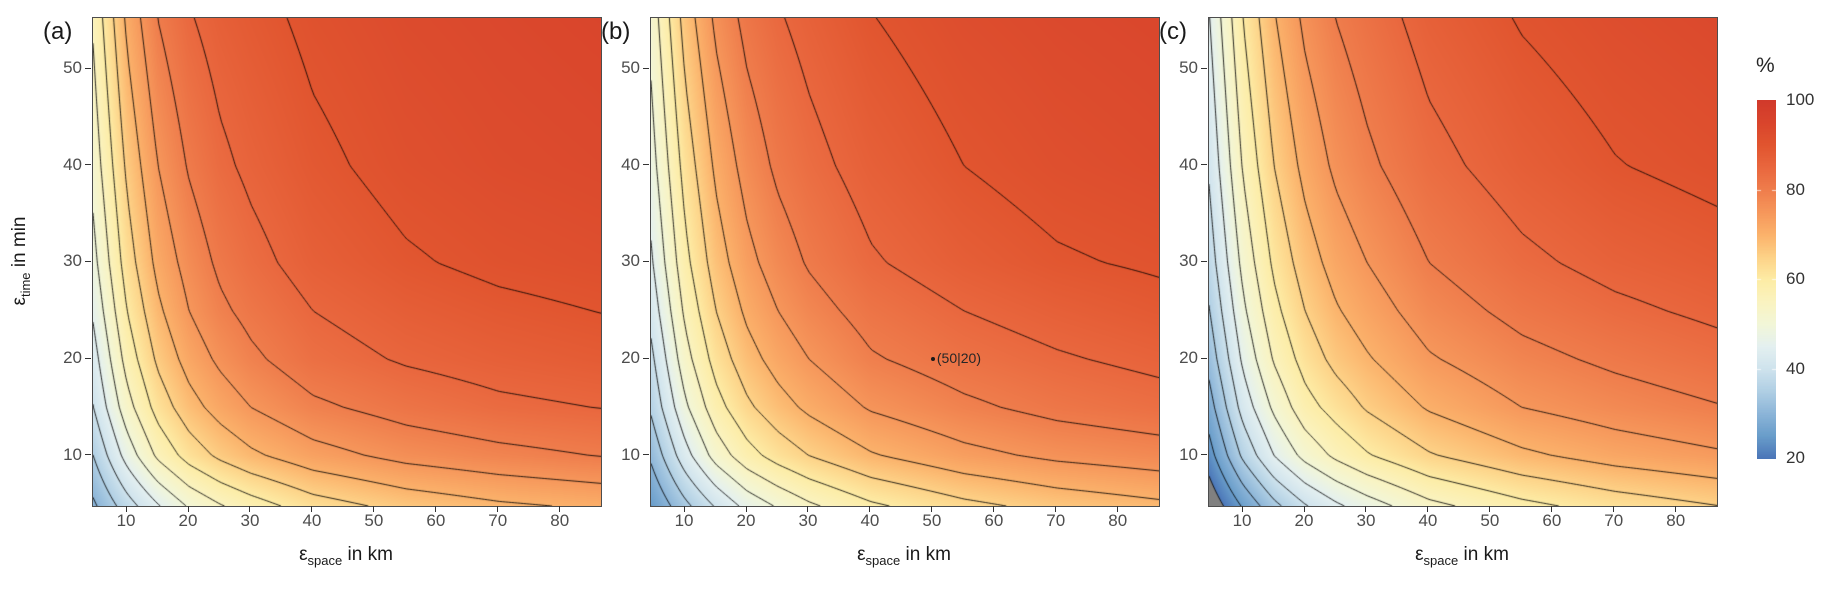 The width and height of the screenshot is (1841, 589). I want to click on y-axis-unit: in min, so click(20, 244).